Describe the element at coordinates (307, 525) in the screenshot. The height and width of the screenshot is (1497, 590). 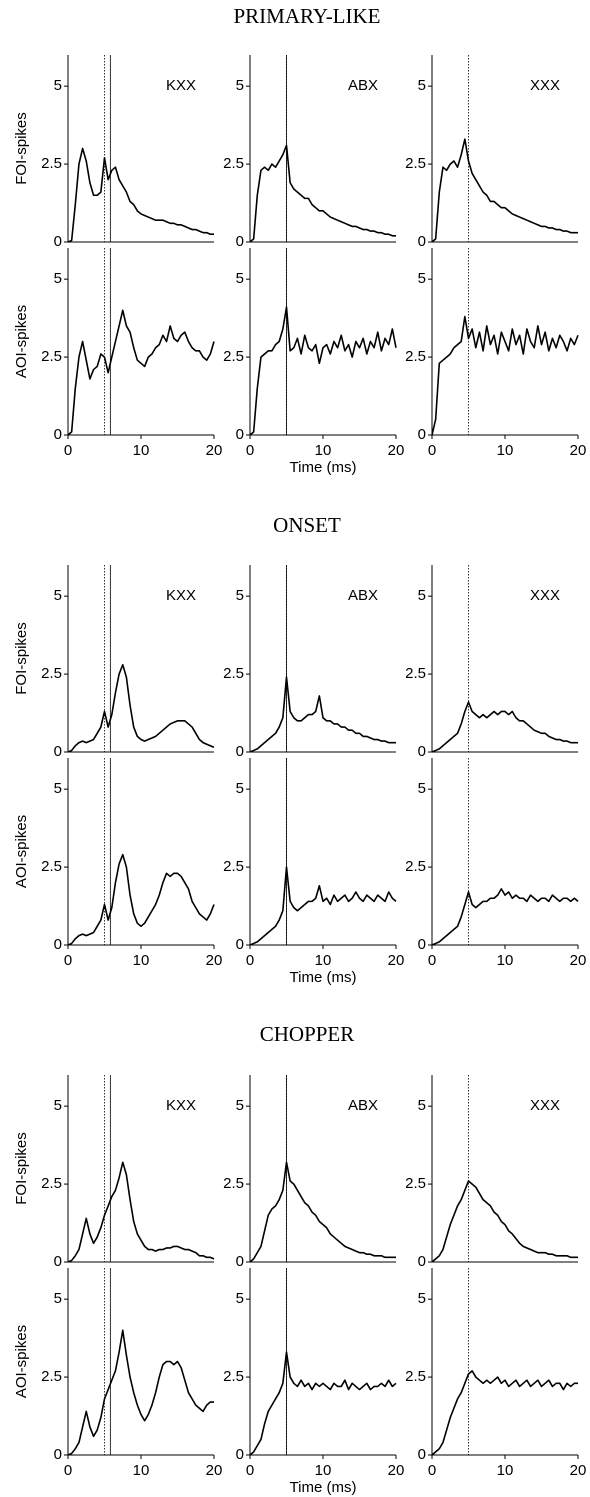
I see `group-title: ONSET` at that location.